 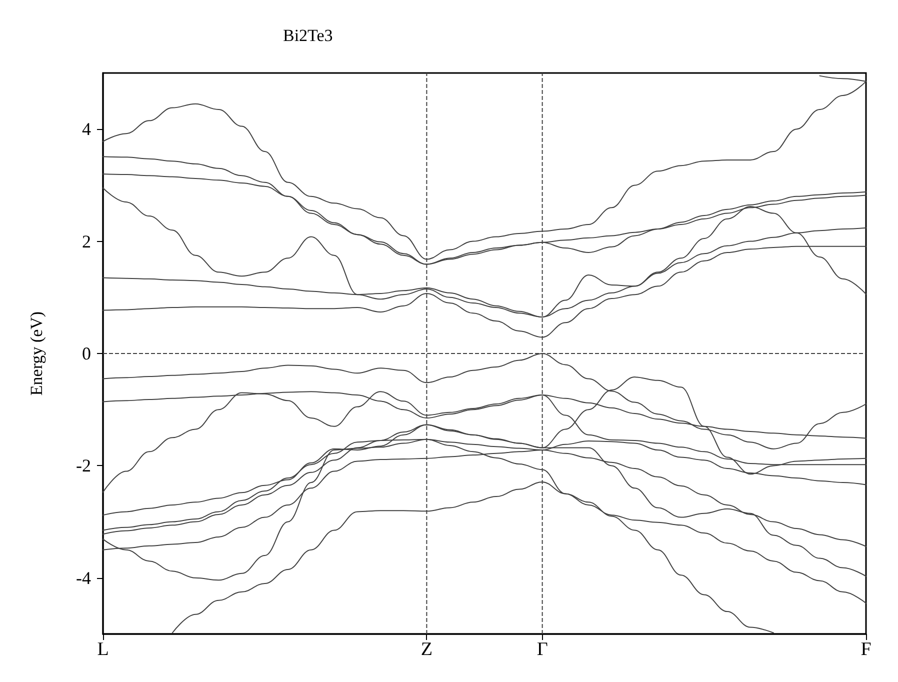 I want to click on y-tick-label: -2, so click(x=83, y=466).